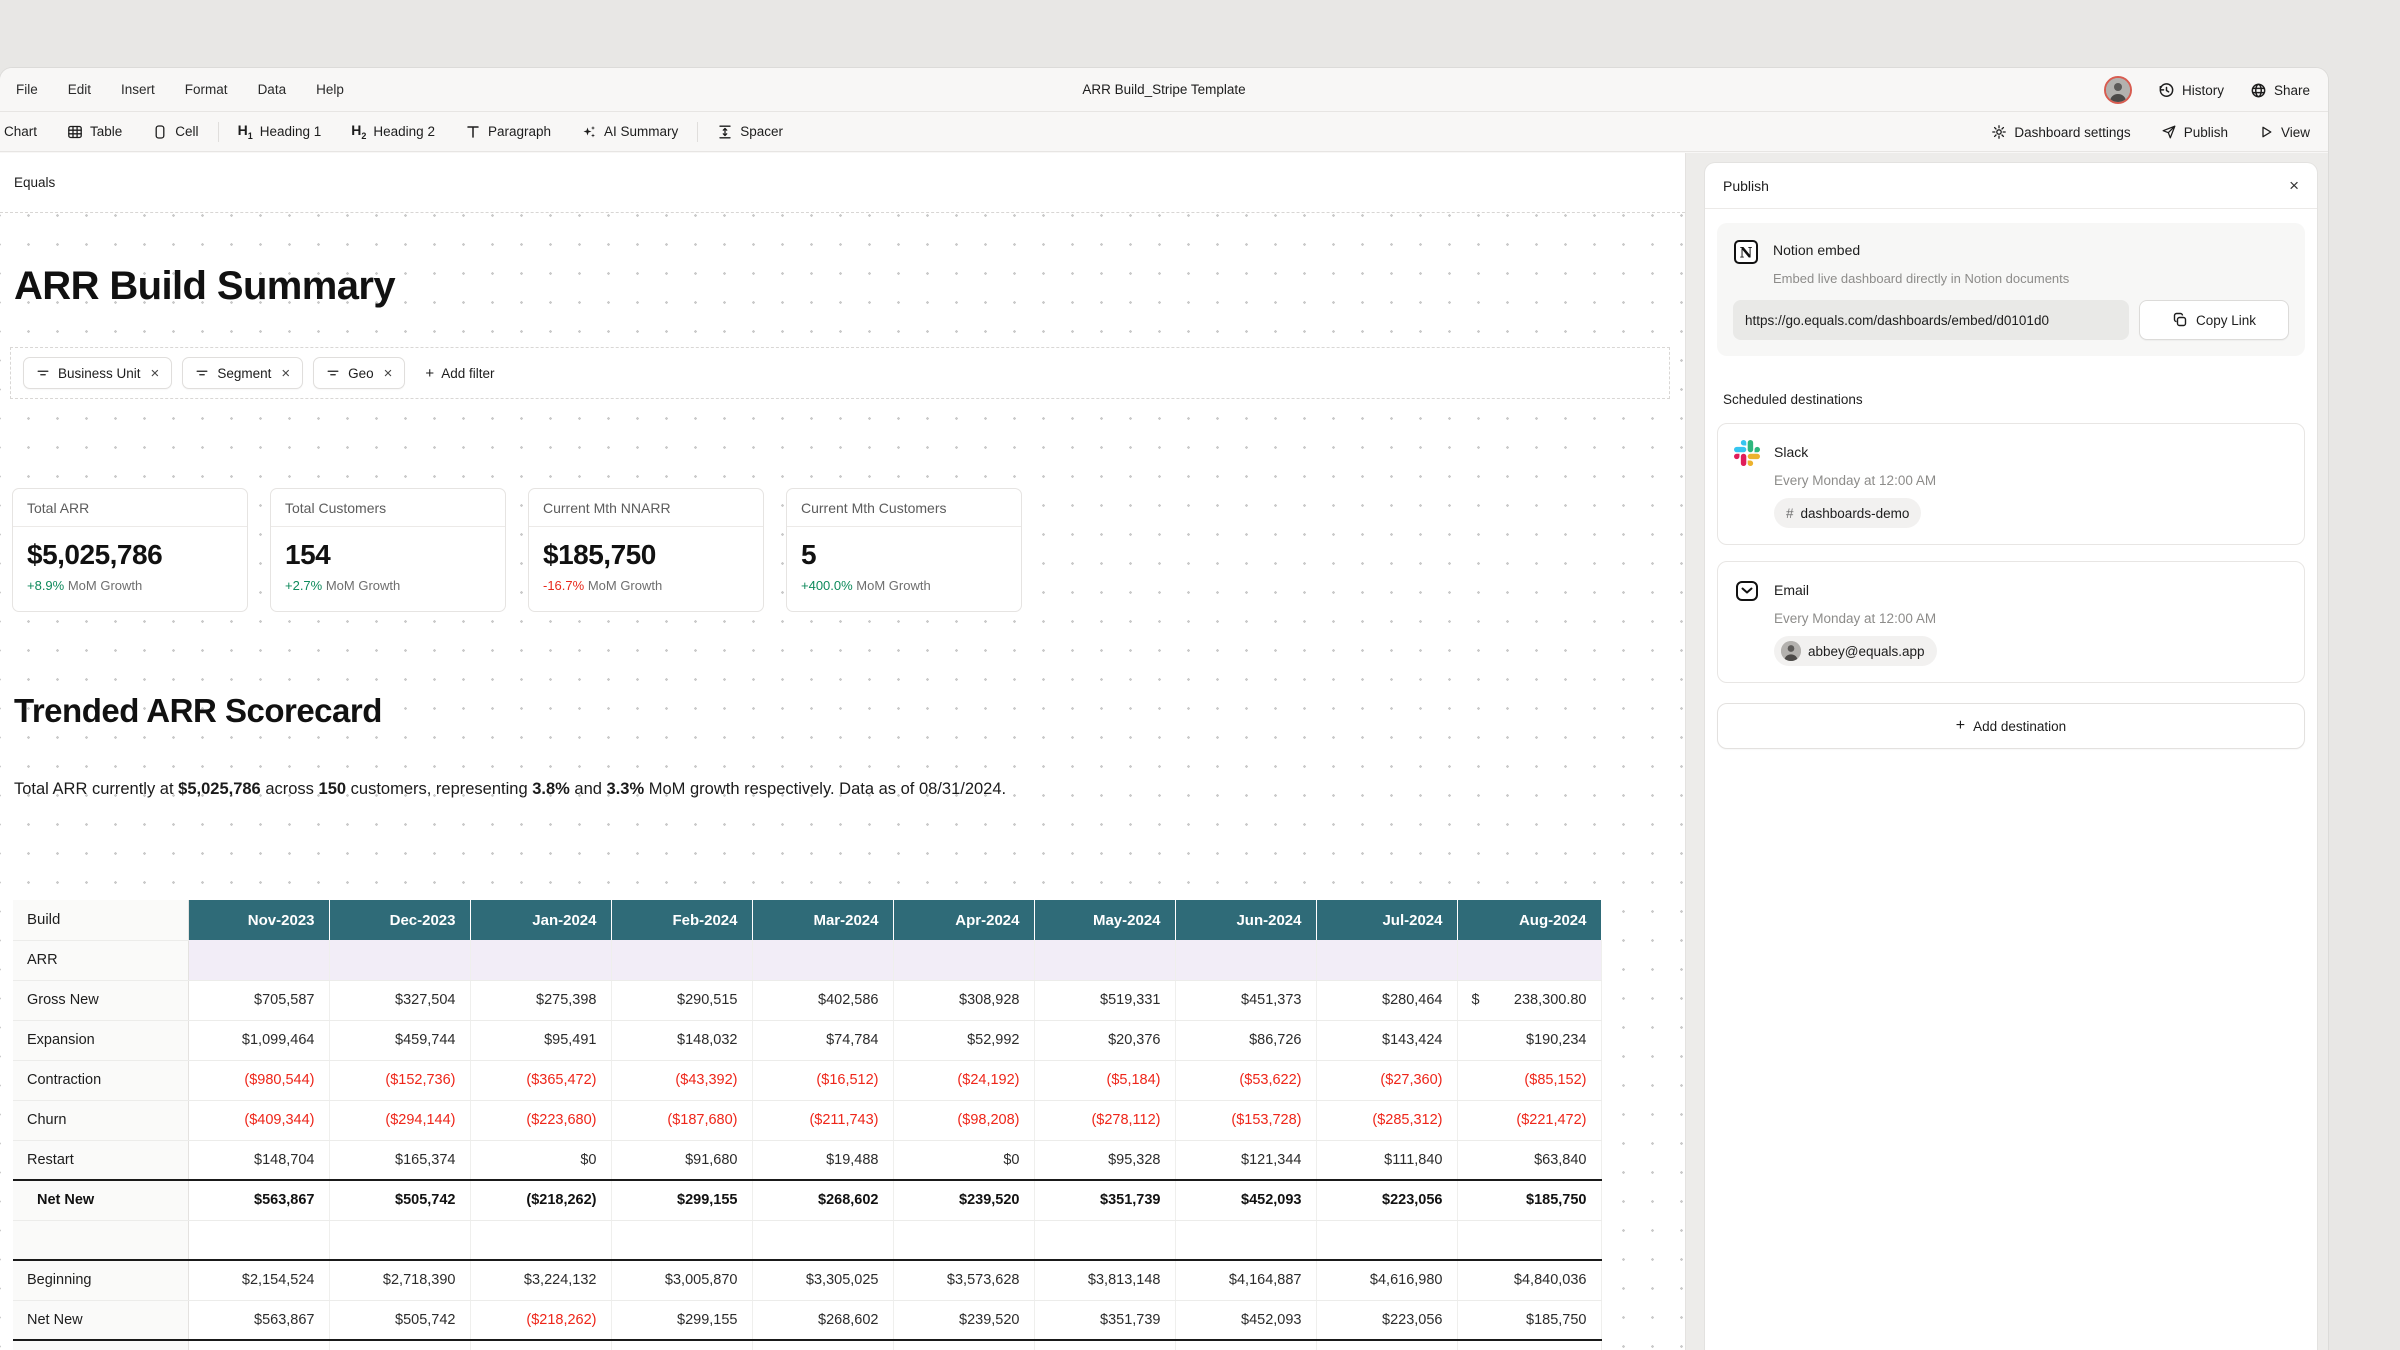 This screenshot has height=1350, width=2400. I want to click on table-cell: $239,520, so click(964, 1200).